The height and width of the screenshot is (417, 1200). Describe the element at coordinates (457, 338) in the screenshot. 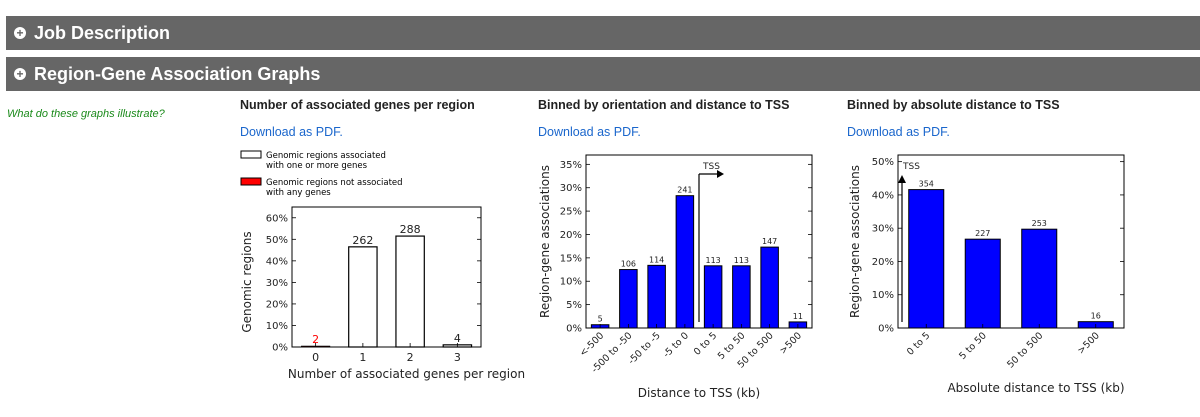

I see `bar-value-label: 4` at that location.